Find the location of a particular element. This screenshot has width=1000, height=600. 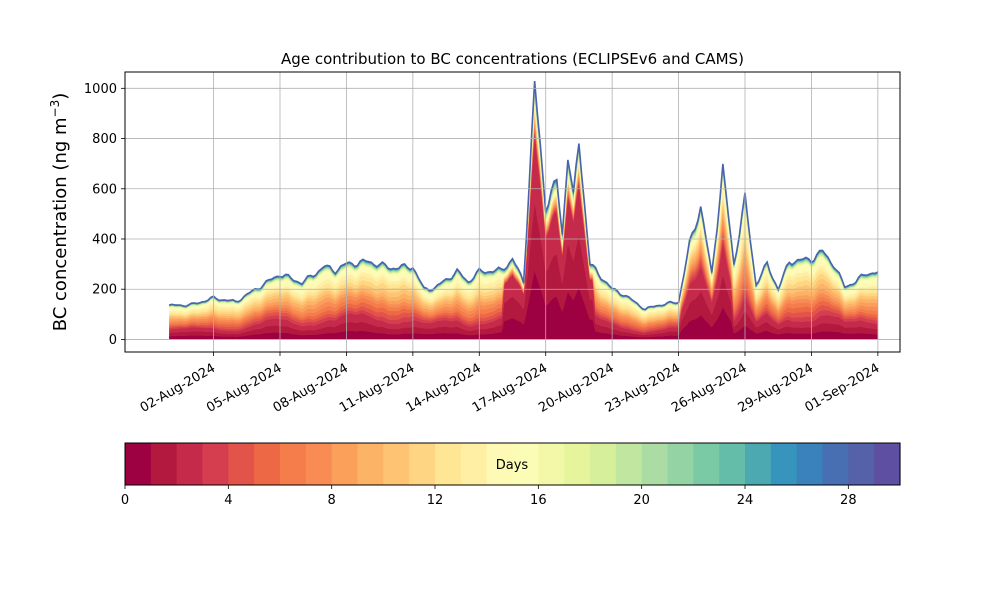

y-tick-label: 800 is located at coordinates (104, 139).